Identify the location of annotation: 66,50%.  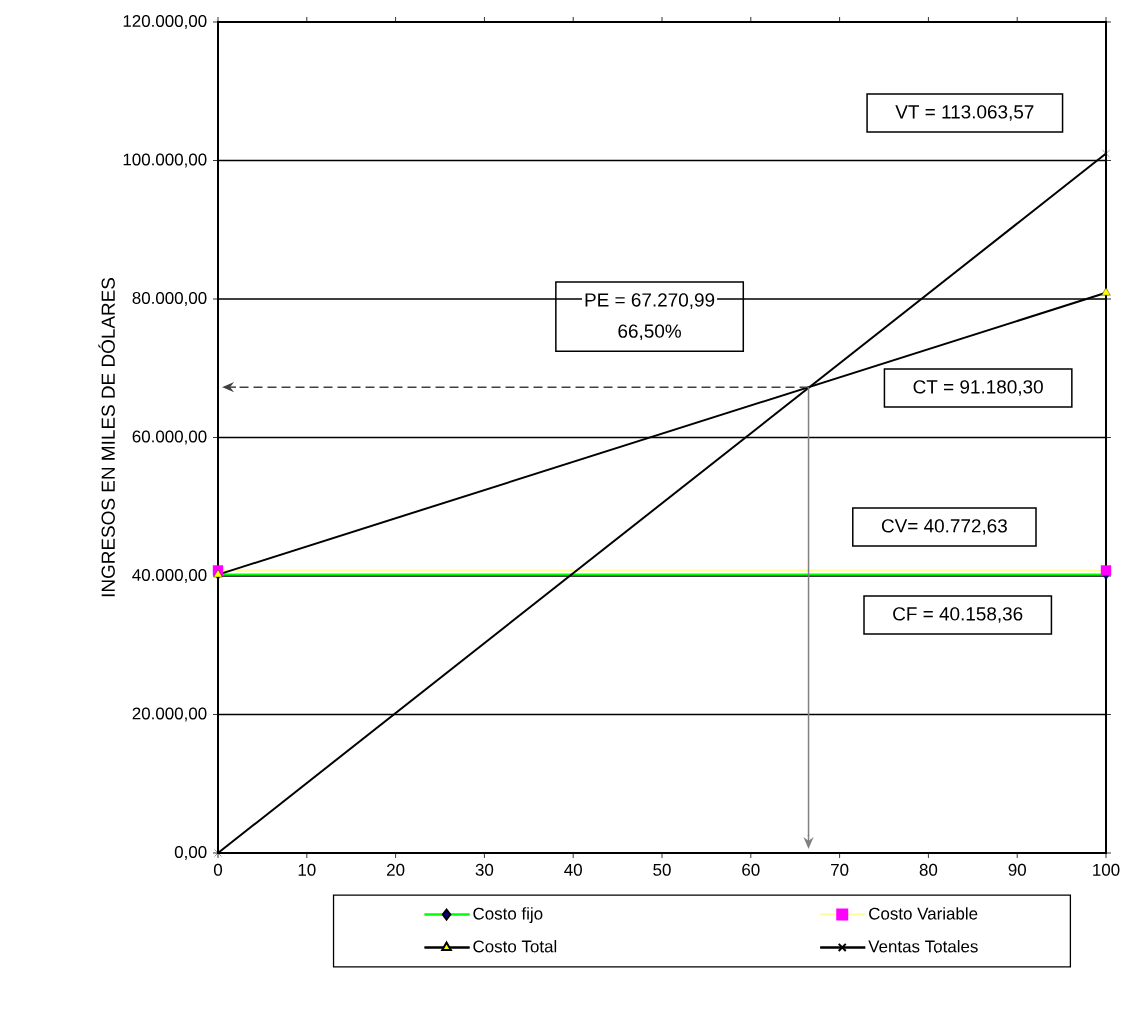
(649, 332).